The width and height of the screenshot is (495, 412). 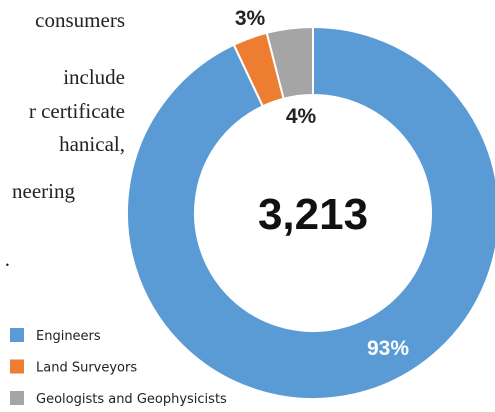 What do you see at coordinates (68, 336) in the screenshot?
I see `legend-label: Engineers` at bounding box center [68, 336].